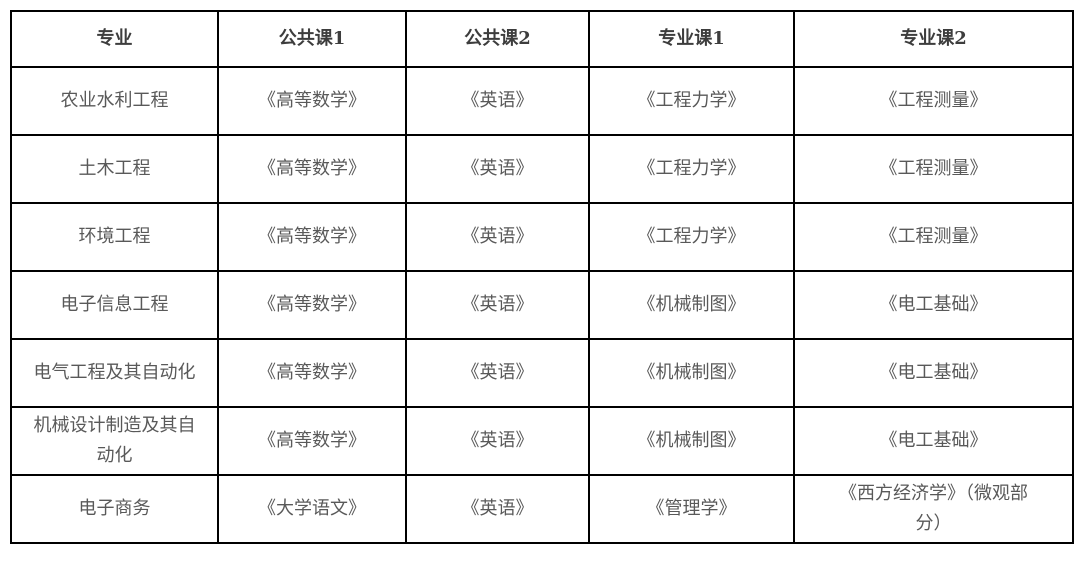  What do you see at coordinates (312, 39) in the screenshot?
I see `column-header-public-course-1: 公共课1` at bounding box center [312, 39].